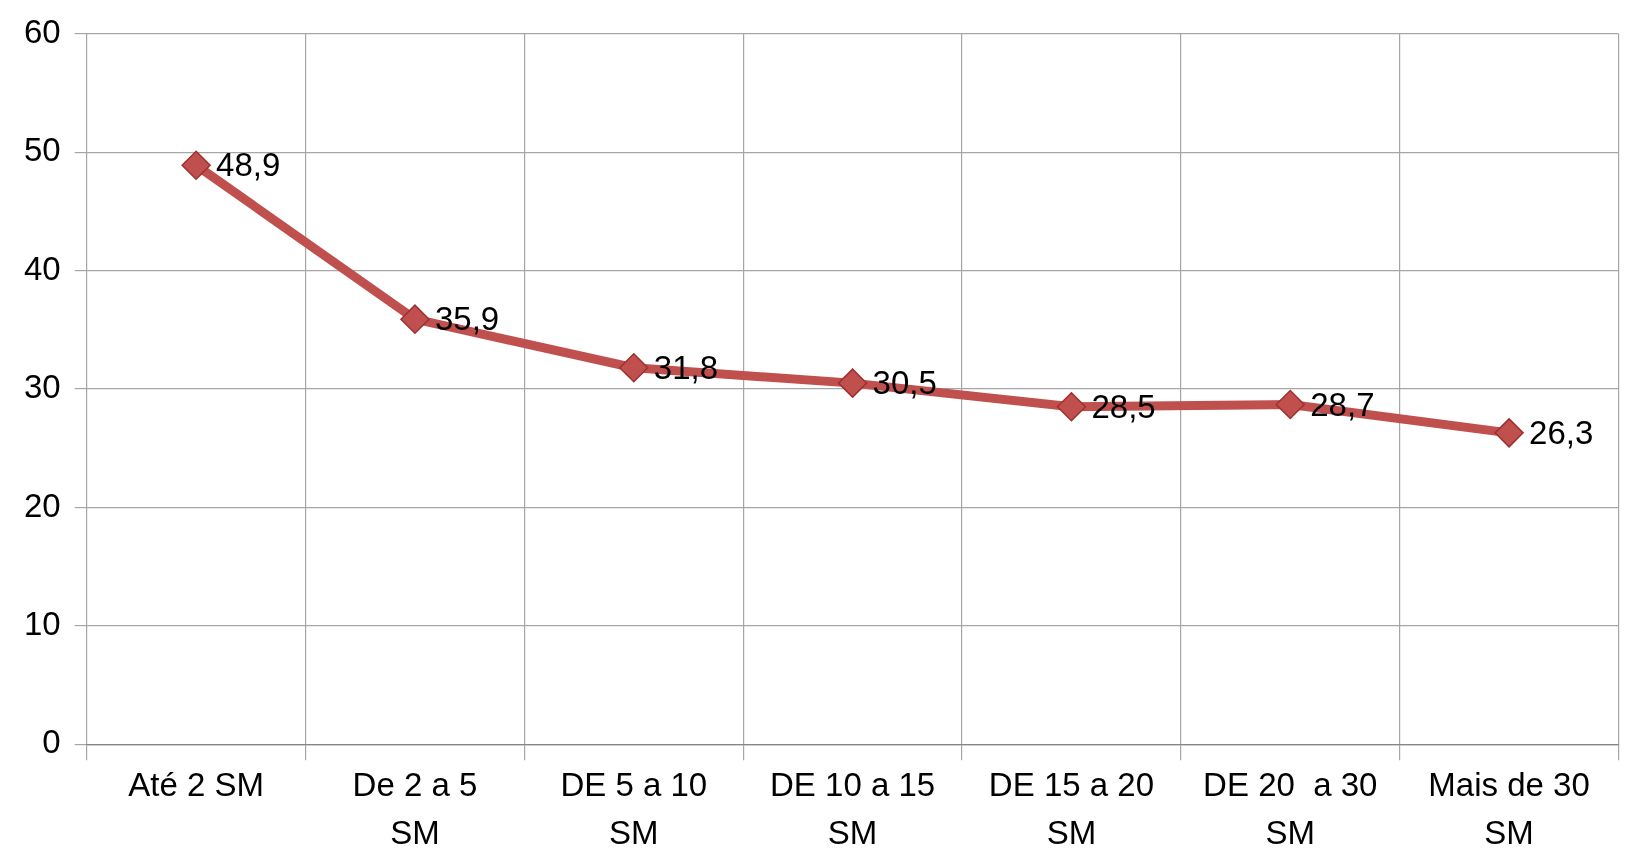  What do you see at coordinates (1509, 809) in the screenshot?
I see `x-tick-label: Mais de 30 SM` at bounding box center [1509, 809].